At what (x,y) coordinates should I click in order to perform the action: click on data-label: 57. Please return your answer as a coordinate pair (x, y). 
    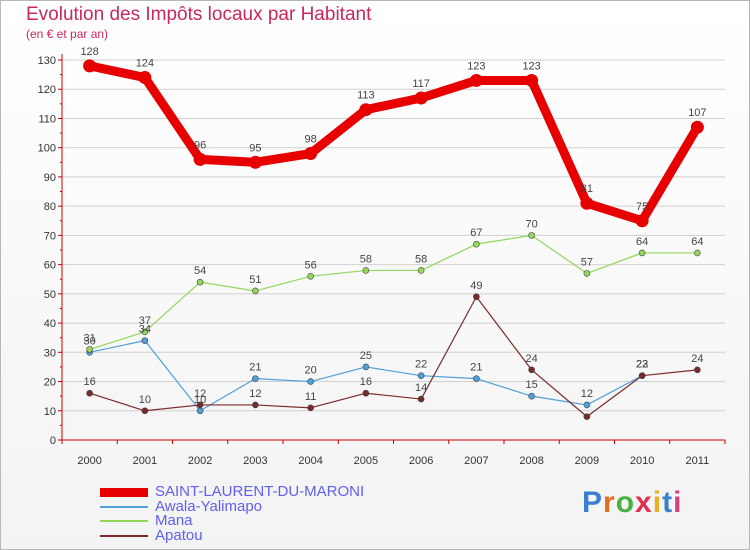
    Looking at the image, I should click on (587, 262).